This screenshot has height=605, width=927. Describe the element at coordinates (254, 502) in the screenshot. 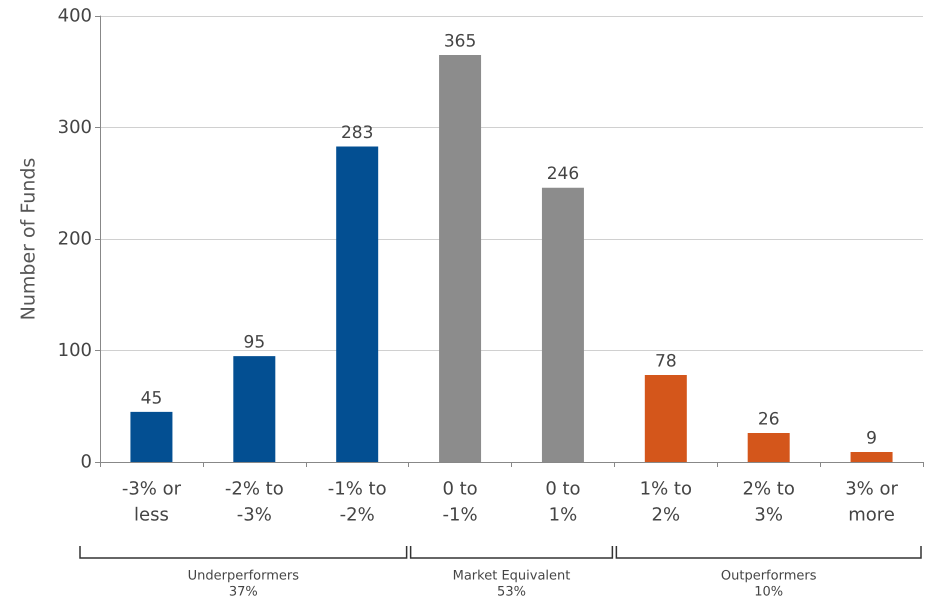

I see `x-tick-label: -2% to -3%` at that location.